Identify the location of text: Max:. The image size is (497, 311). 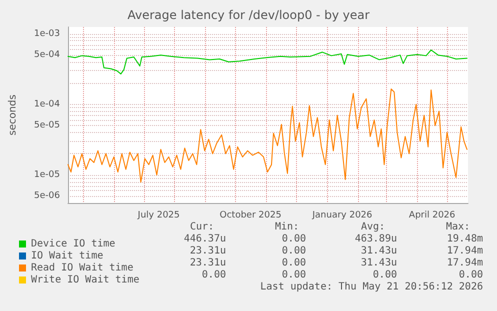
(458, 227).